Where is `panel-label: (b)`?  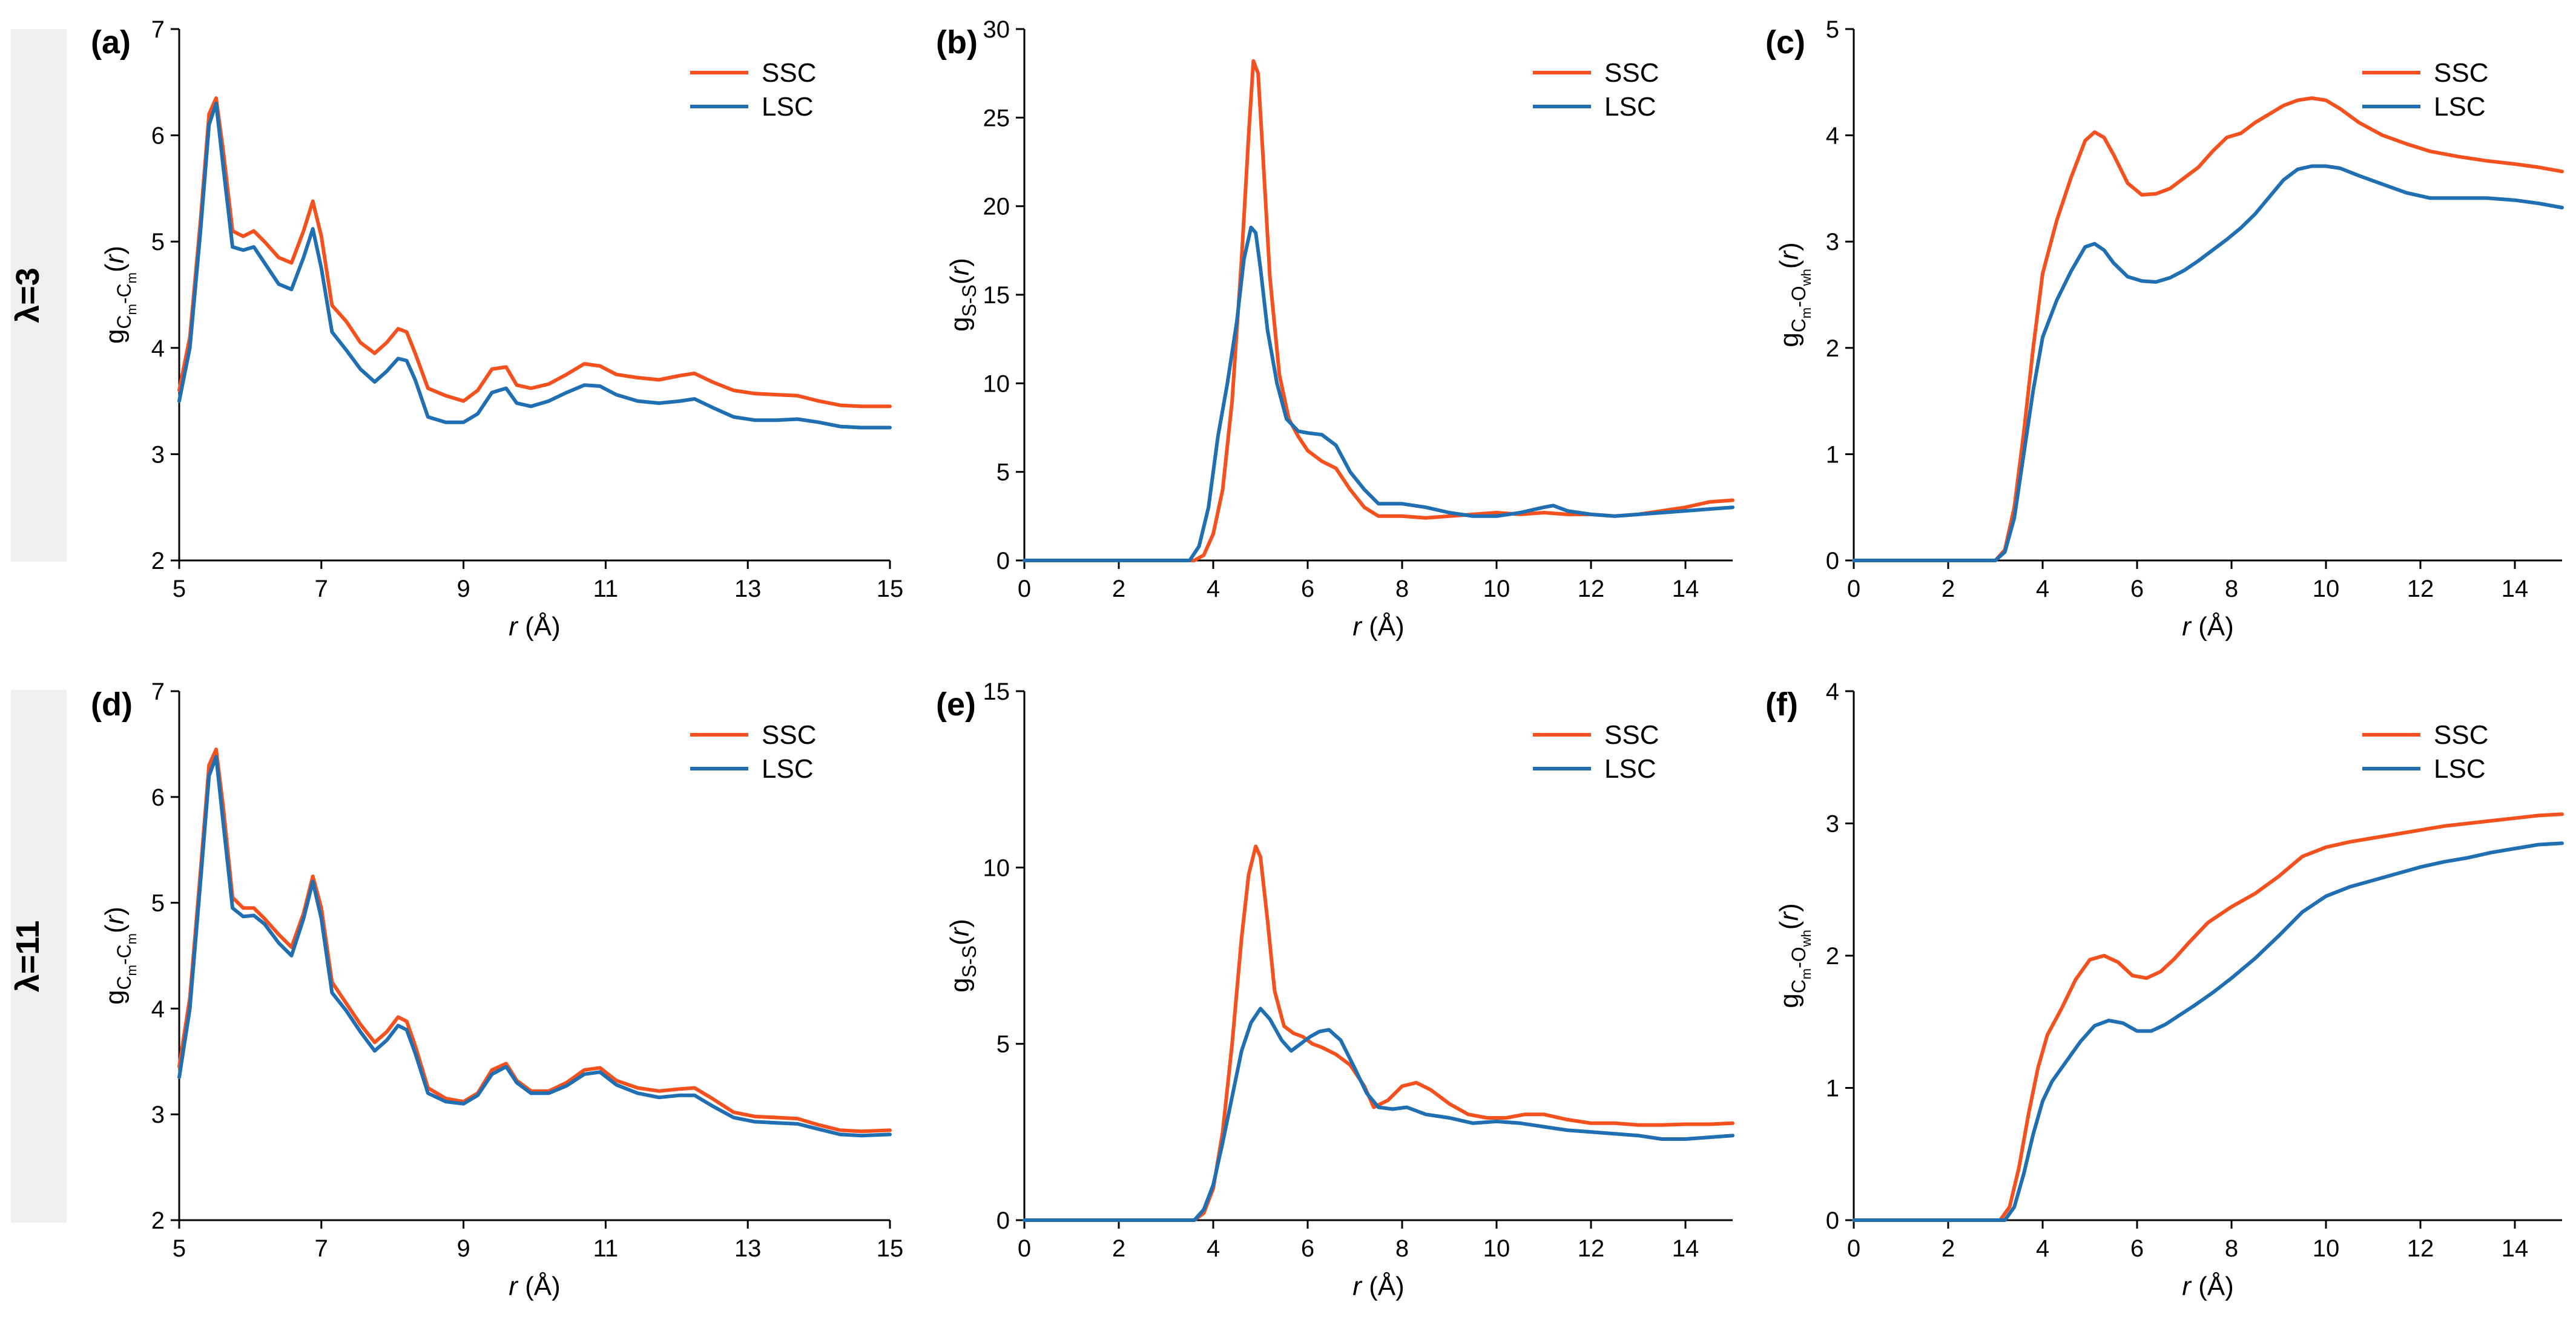 panel-label: (b) is located at coordinates (957, 42).